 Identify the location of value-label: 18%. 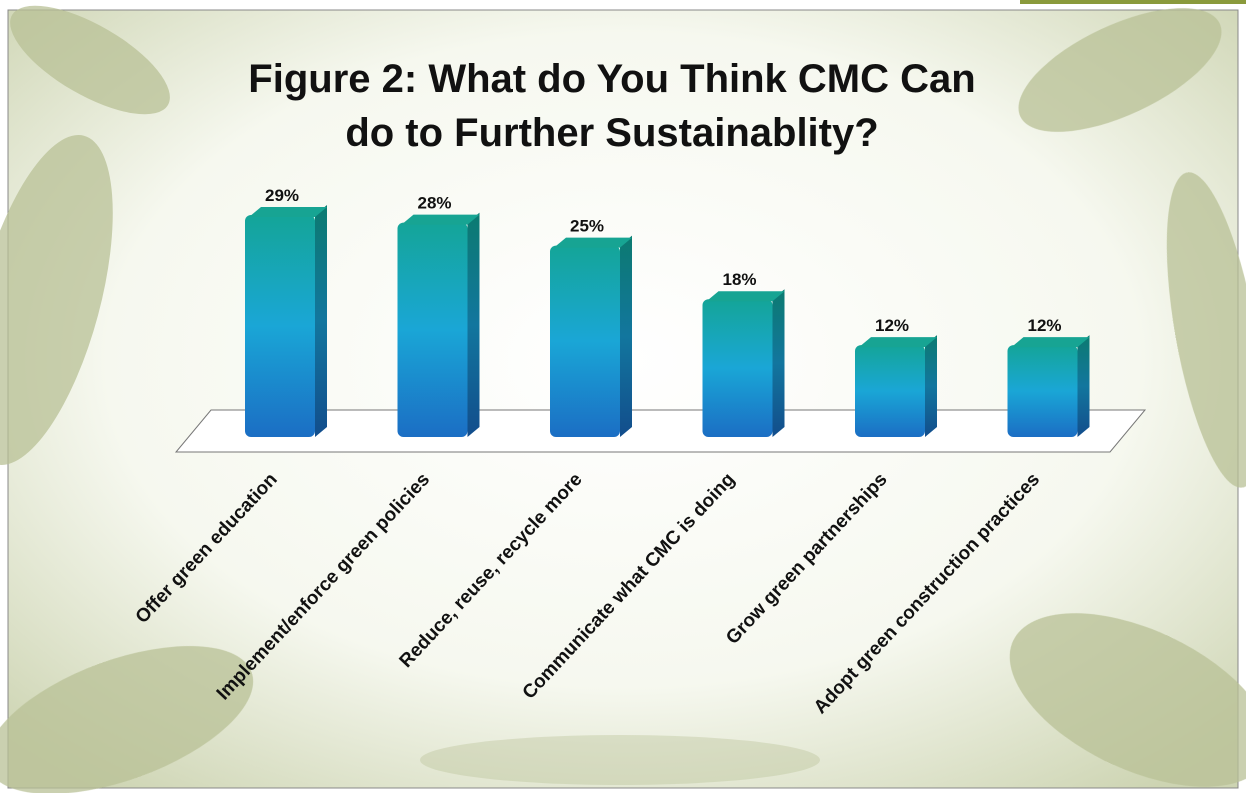
(739, 279).